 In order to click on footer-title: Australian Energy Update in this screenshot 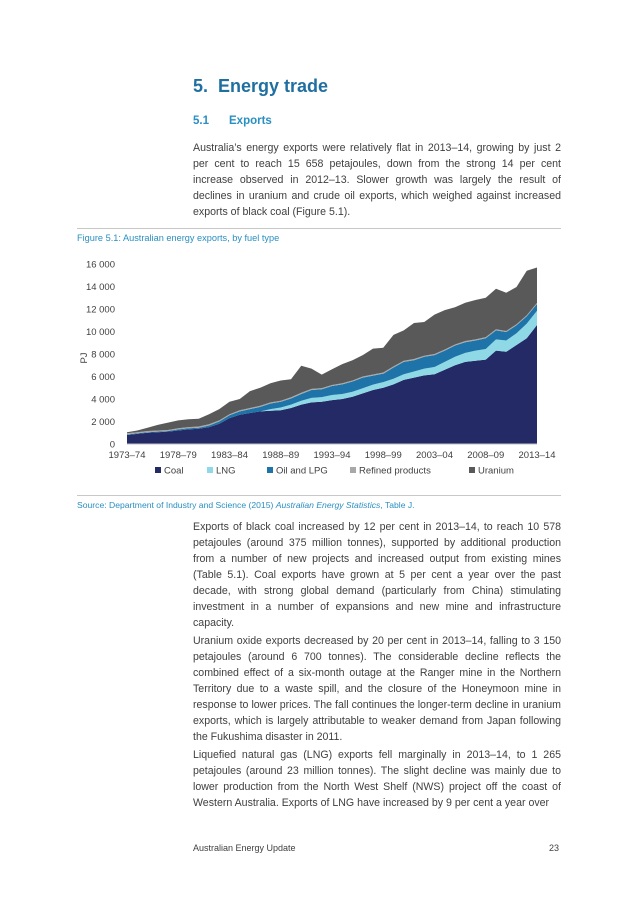, I will do `click(244, 848)`.